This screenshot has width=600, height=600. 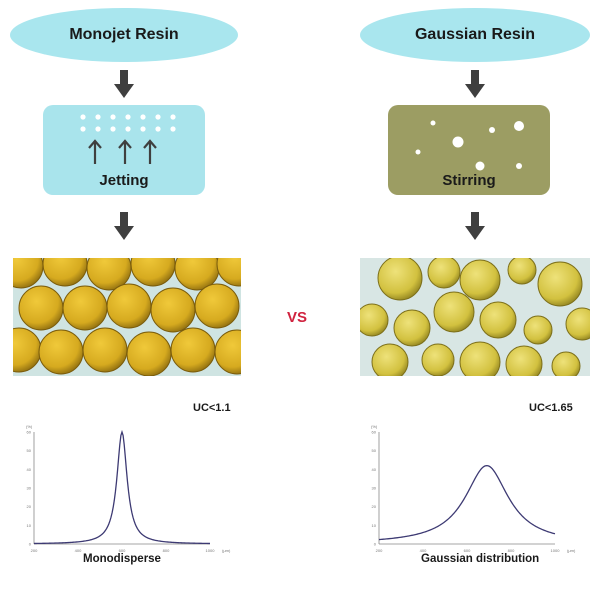 I want to click on stirring-droplets-illustration, so click(x=469, y=145).